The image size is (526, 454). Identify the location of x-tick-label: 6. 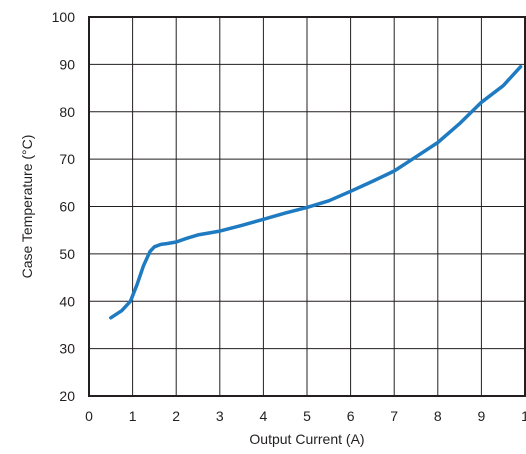
(351, 416).